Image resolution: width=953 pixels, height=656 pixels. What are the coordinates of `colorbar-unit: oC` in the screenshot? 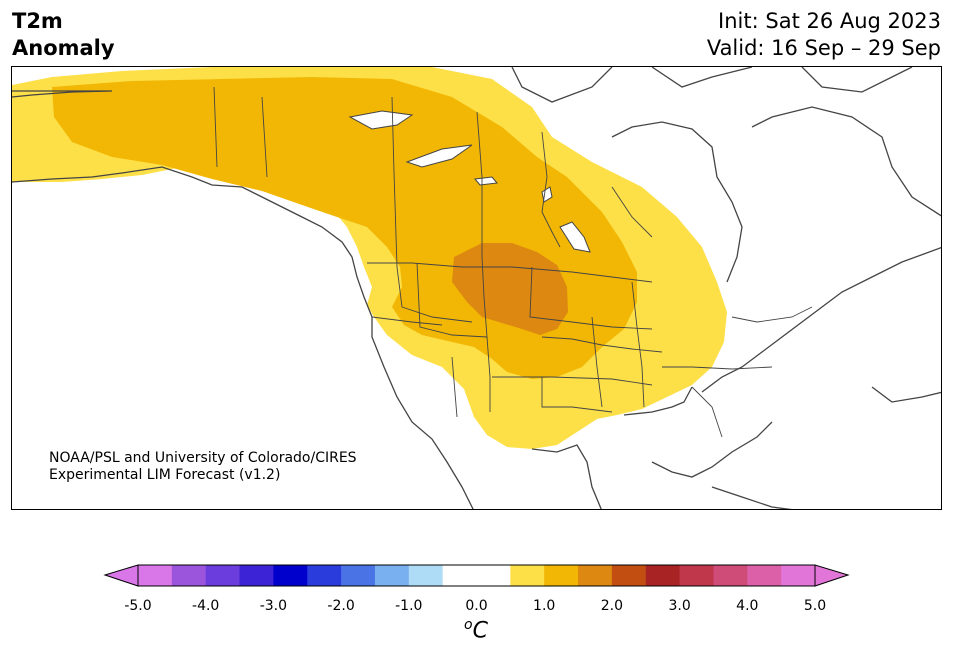 It's located at (476, 630).